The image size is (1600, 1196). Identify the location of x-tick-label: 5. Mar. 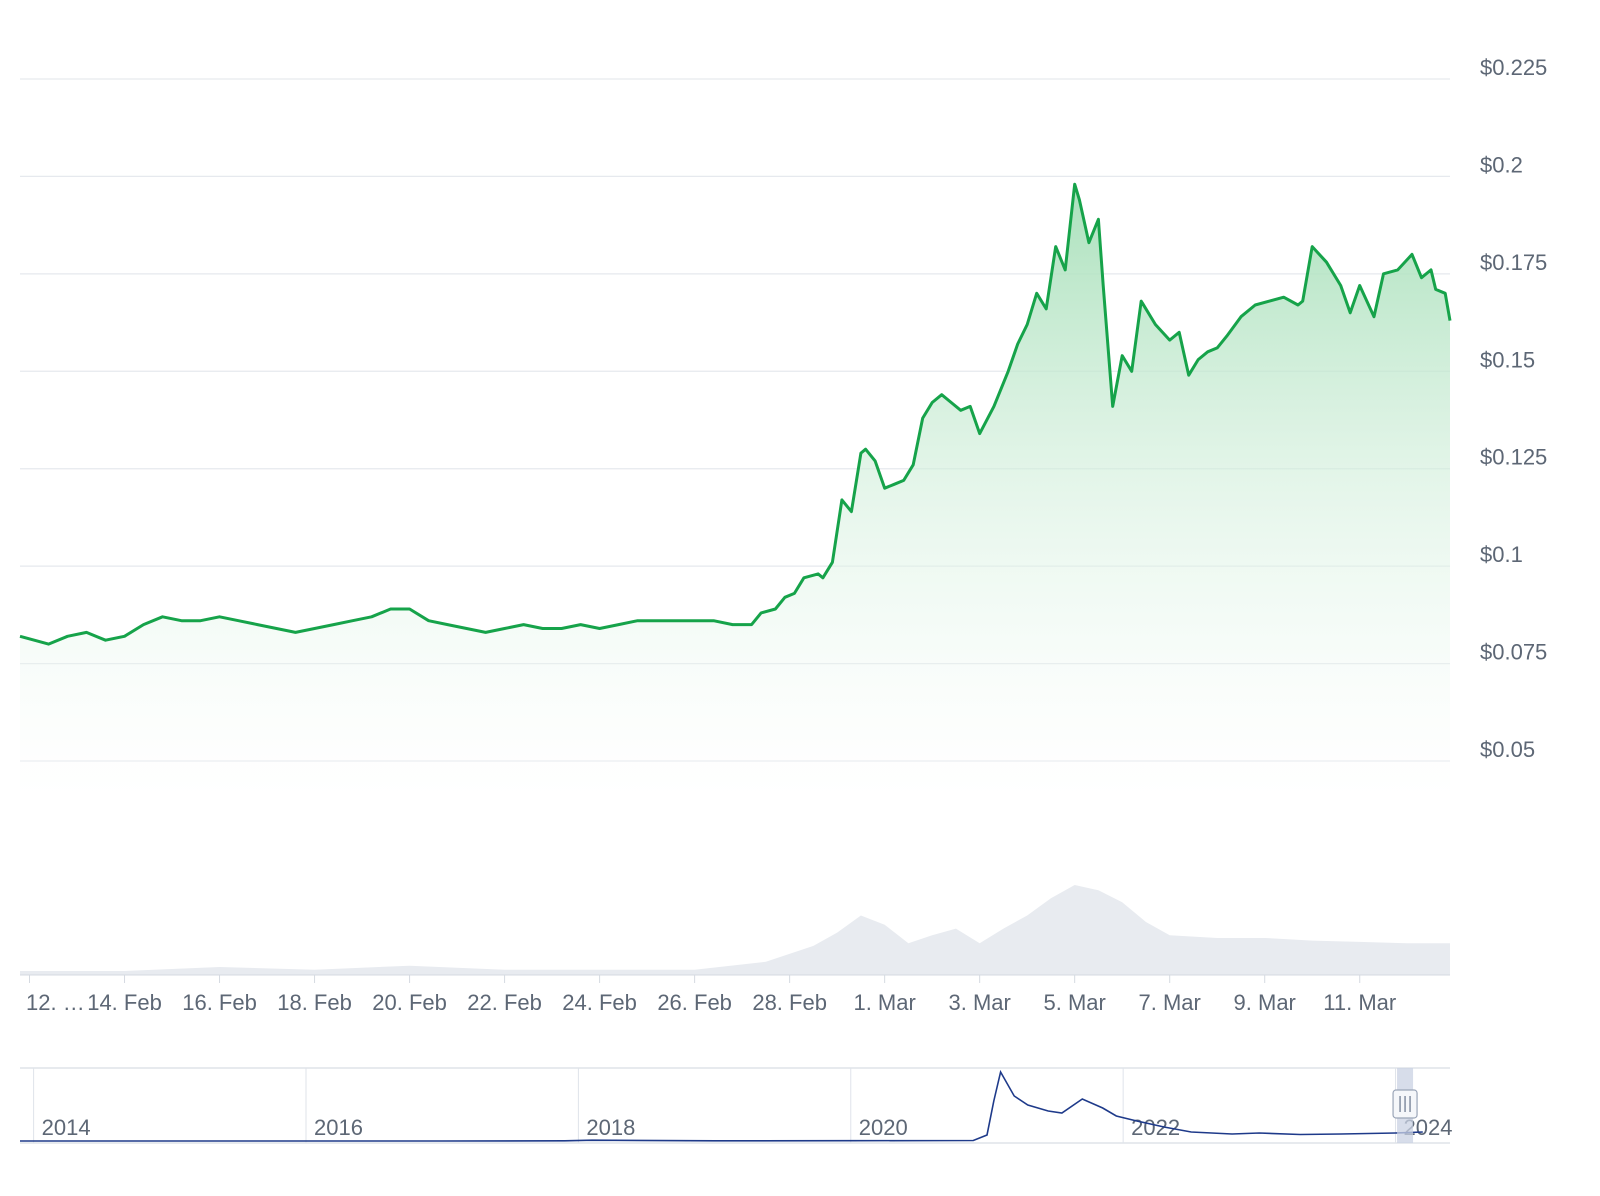
(1075, 1002).